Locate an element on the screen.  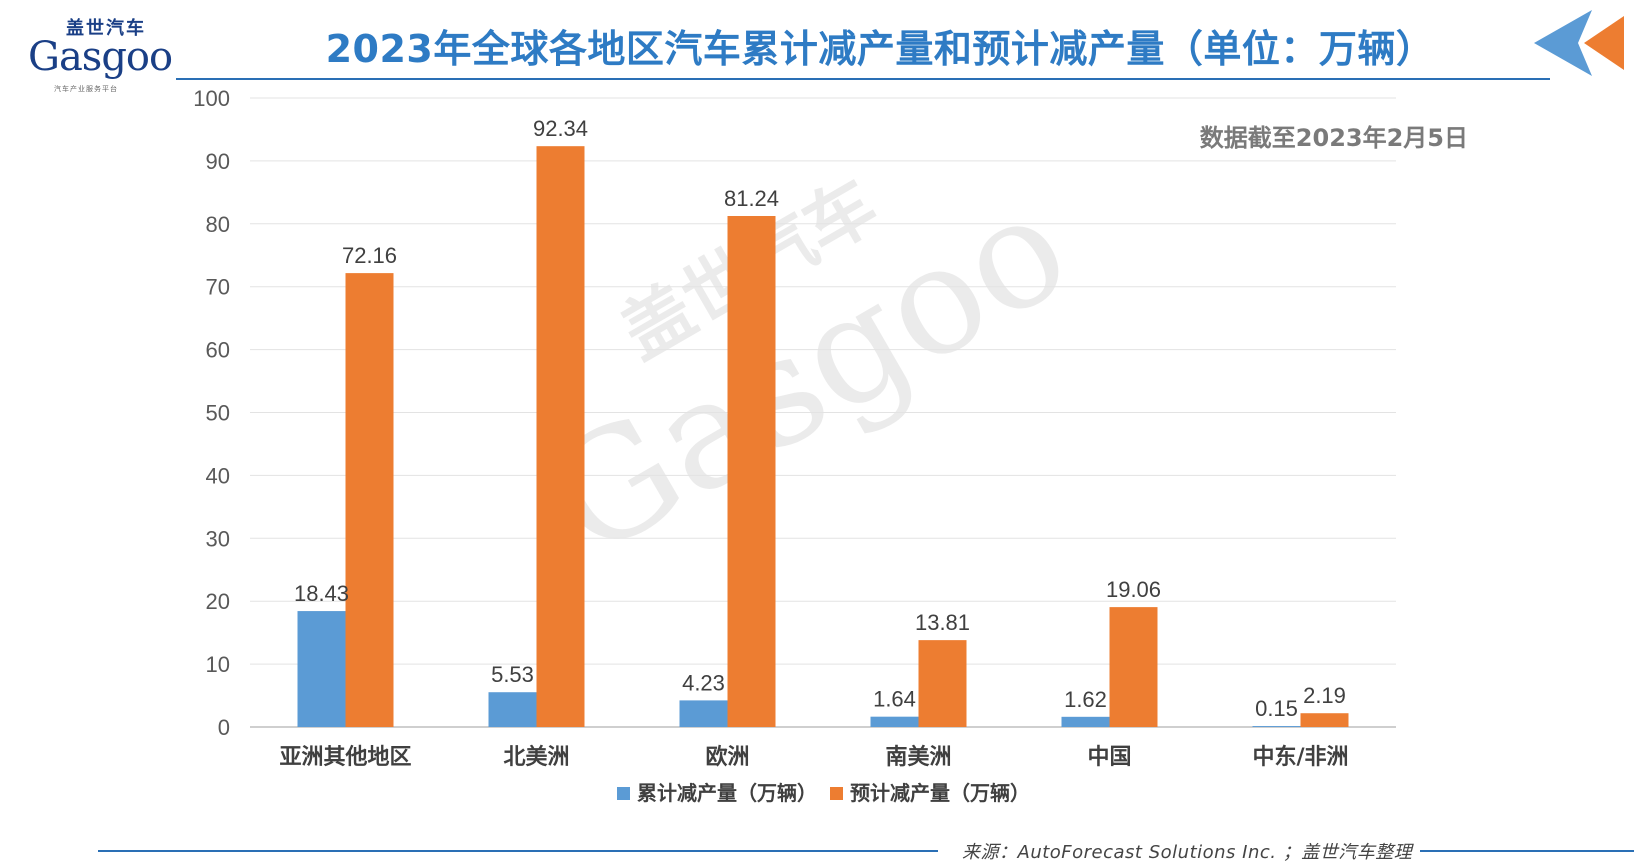
x-tick-label: 北美洲 is located at coordinates (536, 757).